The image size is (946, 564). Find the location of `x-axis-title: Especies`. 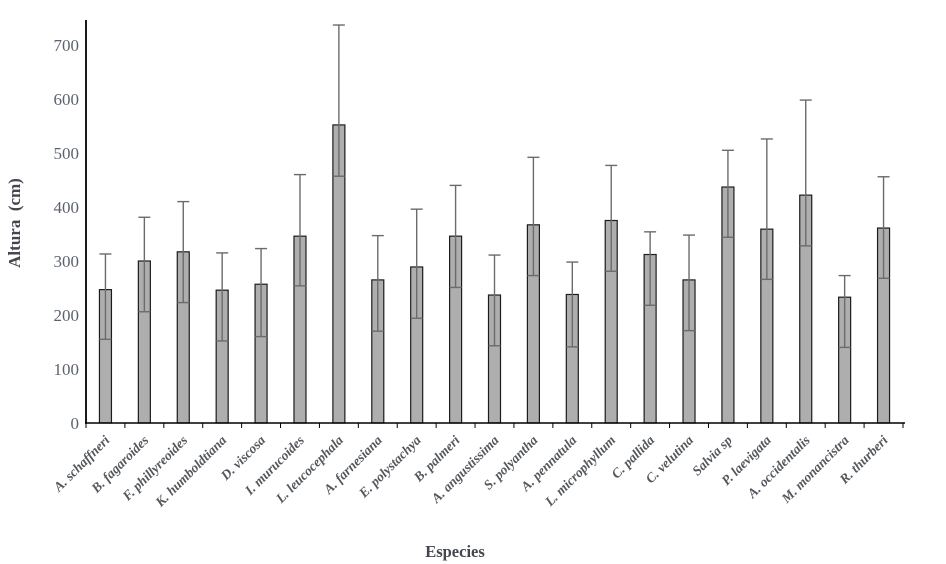

x-axis-title: Especies is located at coordinates (455, 551).